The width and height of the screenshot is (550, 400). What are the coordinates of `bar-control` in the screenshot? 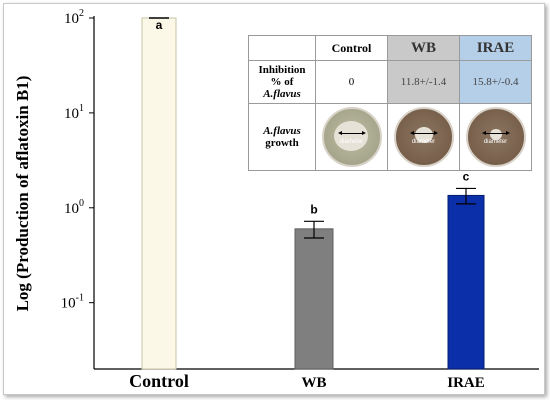 It's located at (159, 193).